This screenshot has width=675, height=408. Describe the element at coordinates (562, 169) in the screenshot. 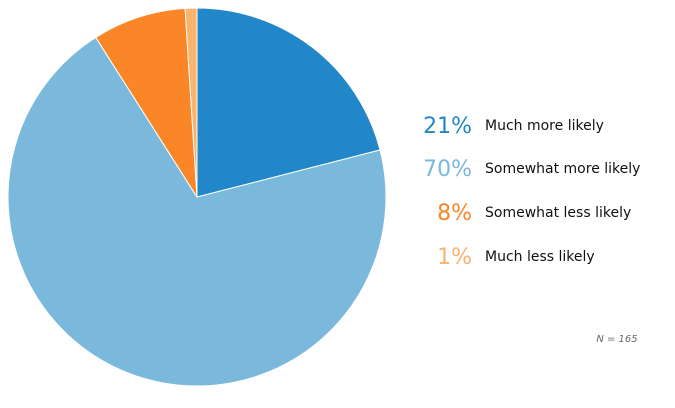

I see `legend-label-1: Somewhat more likely` at that location.